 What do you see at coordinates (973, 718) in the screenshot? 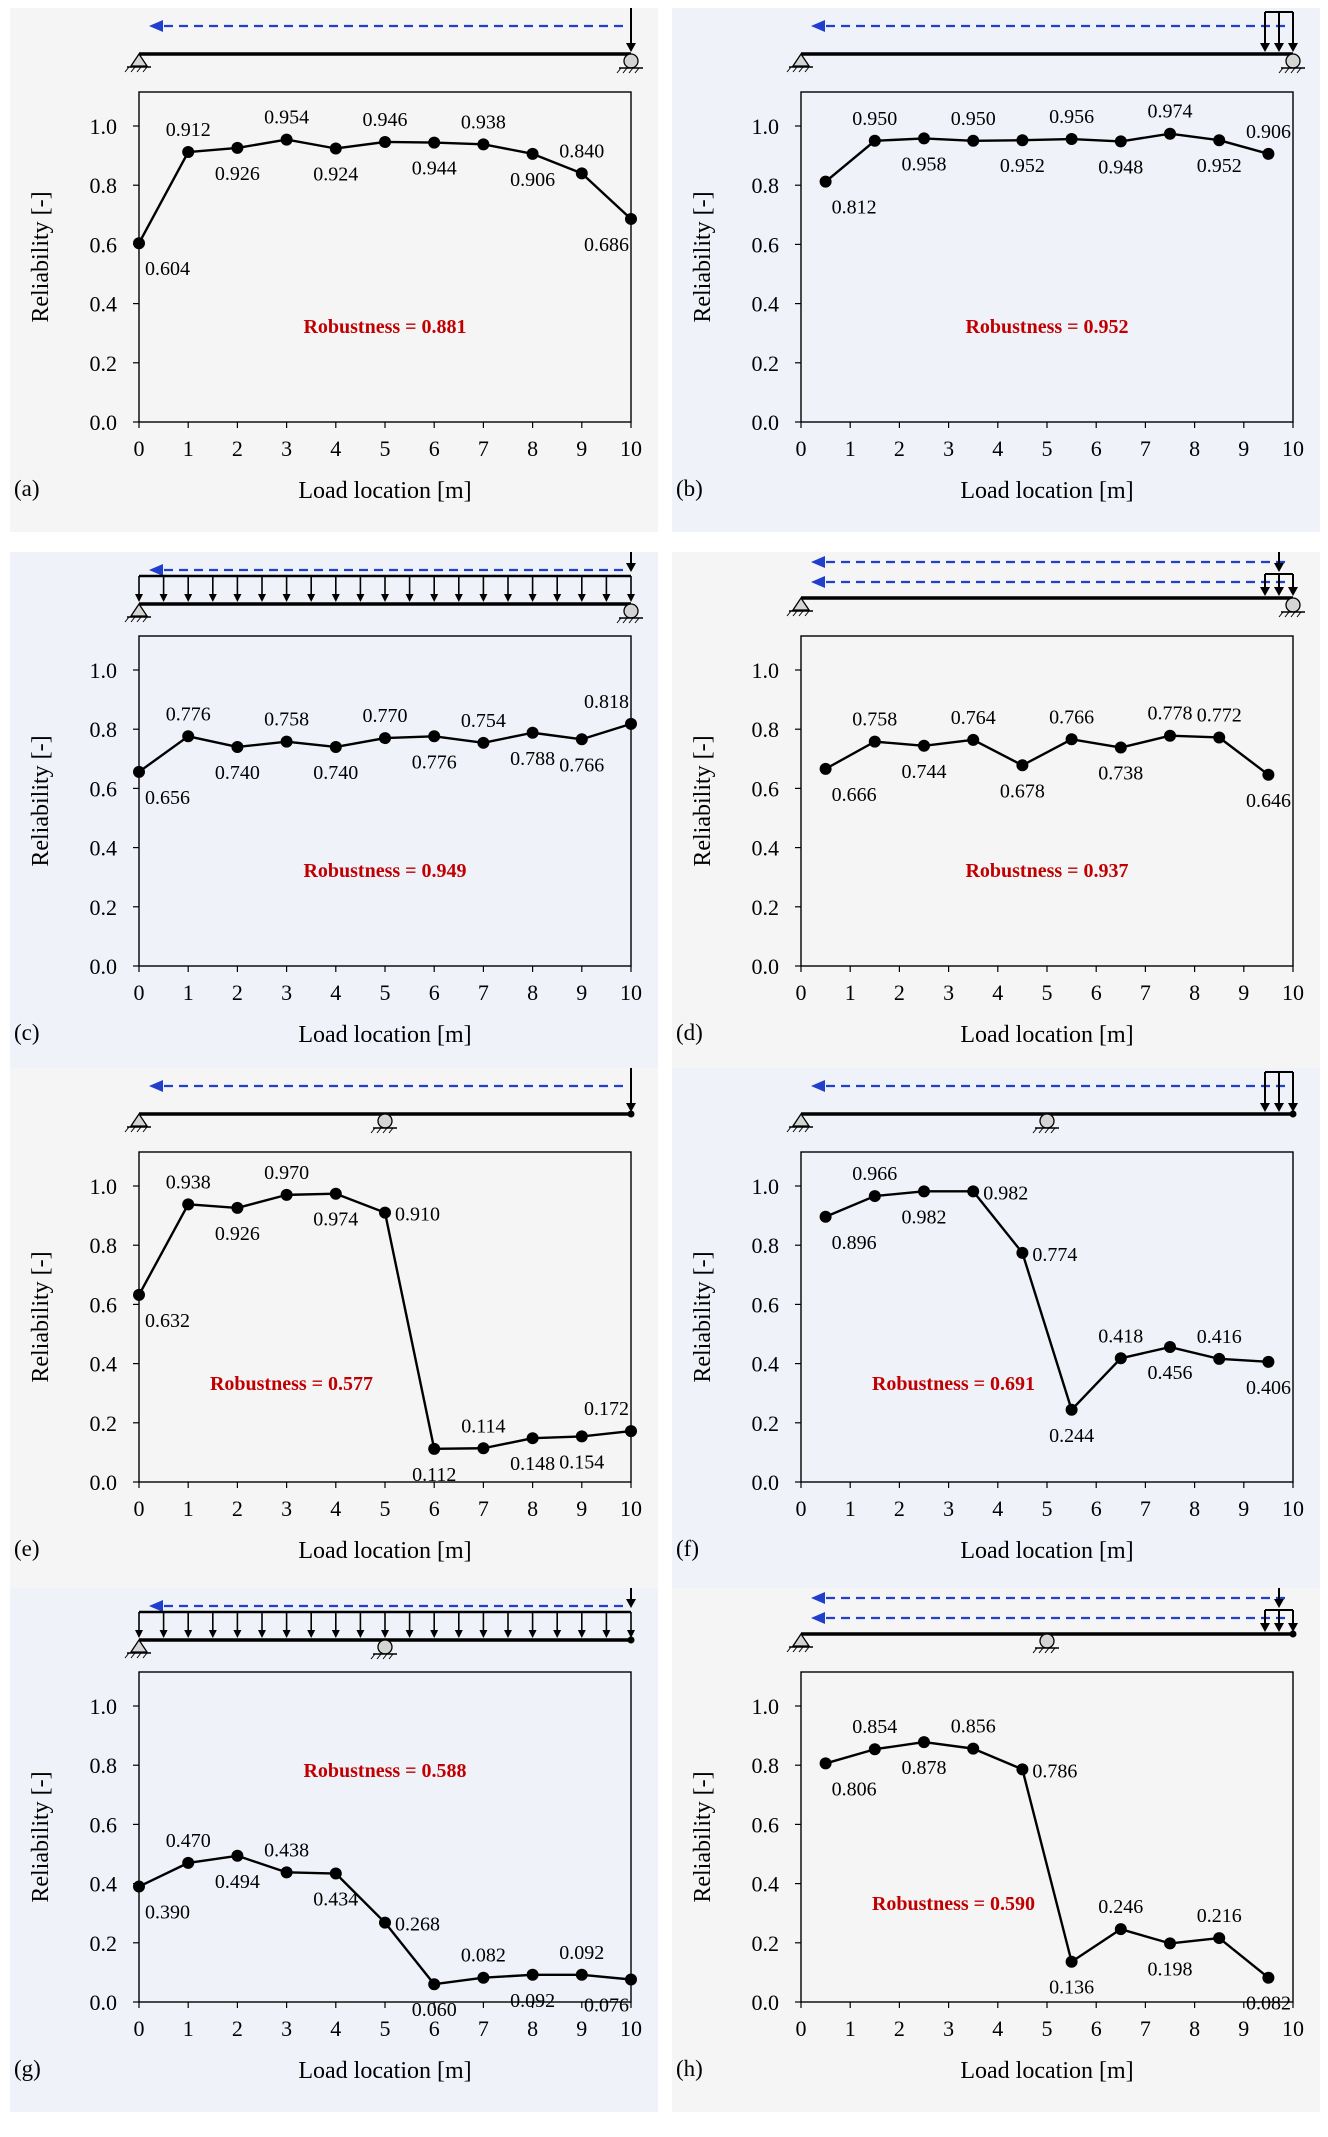
I see `data-label: 0.764` at bounding box center [973, 718].